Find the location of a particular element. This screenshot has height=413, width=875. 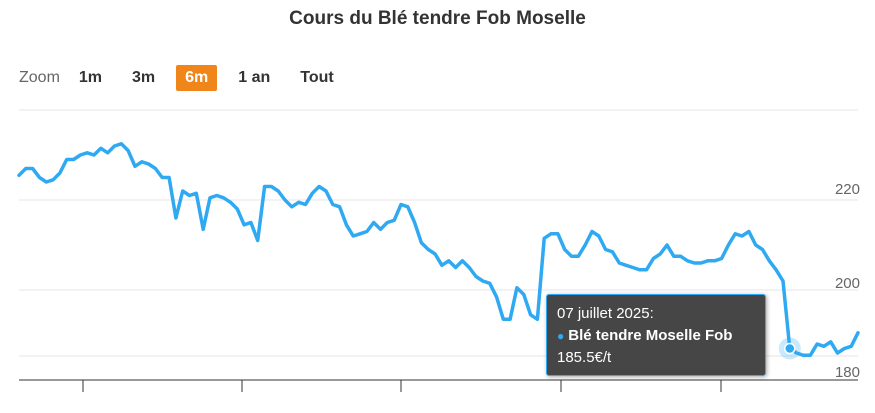

zoom-label: Zoom is located at coordinates (39, 77).